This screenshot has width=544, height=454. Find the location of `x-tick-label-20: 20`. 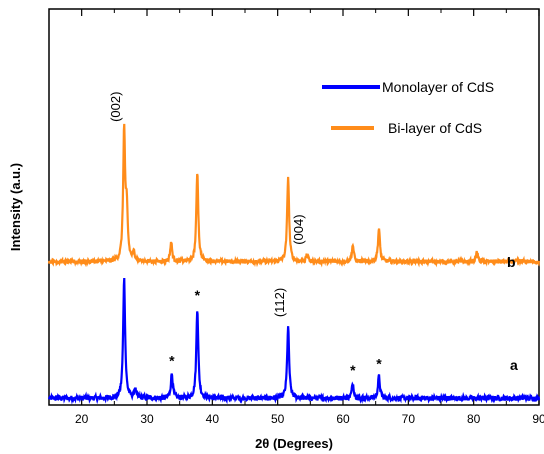

x-tick-label-20: 20 is located at coordinates (82, 419).